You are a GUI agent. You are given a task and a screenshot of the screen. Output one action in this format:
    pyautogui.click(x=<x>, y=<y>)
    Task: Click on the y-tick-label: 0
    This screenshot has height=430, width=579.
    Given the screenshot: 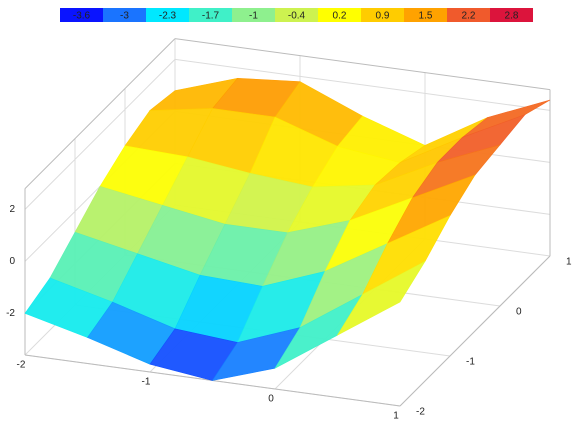 What is the action you would take?
    pyautogui.click(x=519, y=312)
    